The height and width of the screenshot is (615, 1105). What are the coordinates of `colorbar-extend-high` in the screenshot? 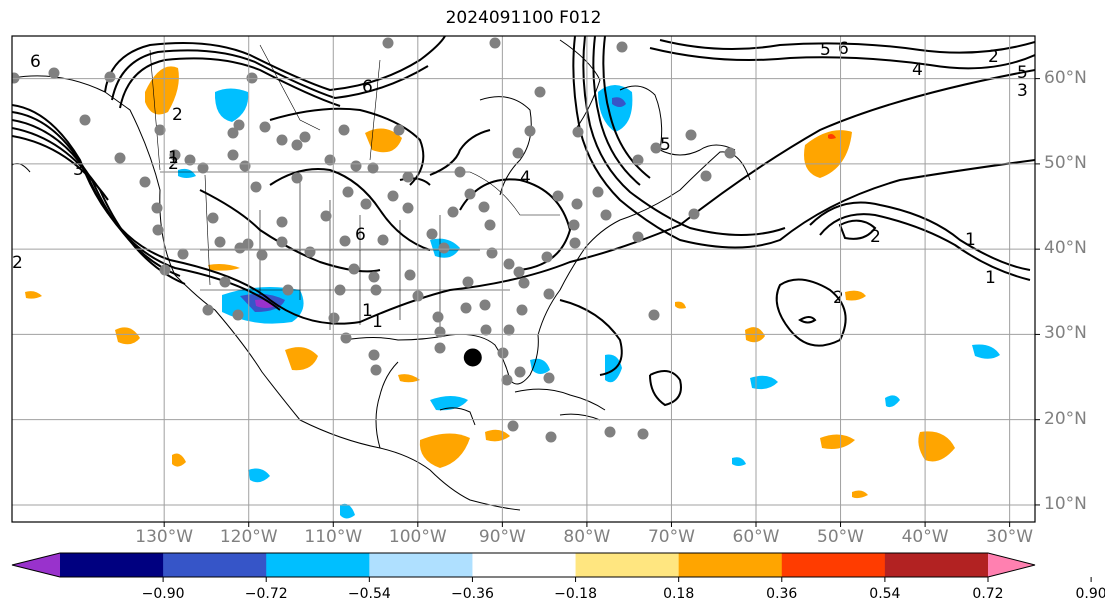 It's located at (1011, 565).